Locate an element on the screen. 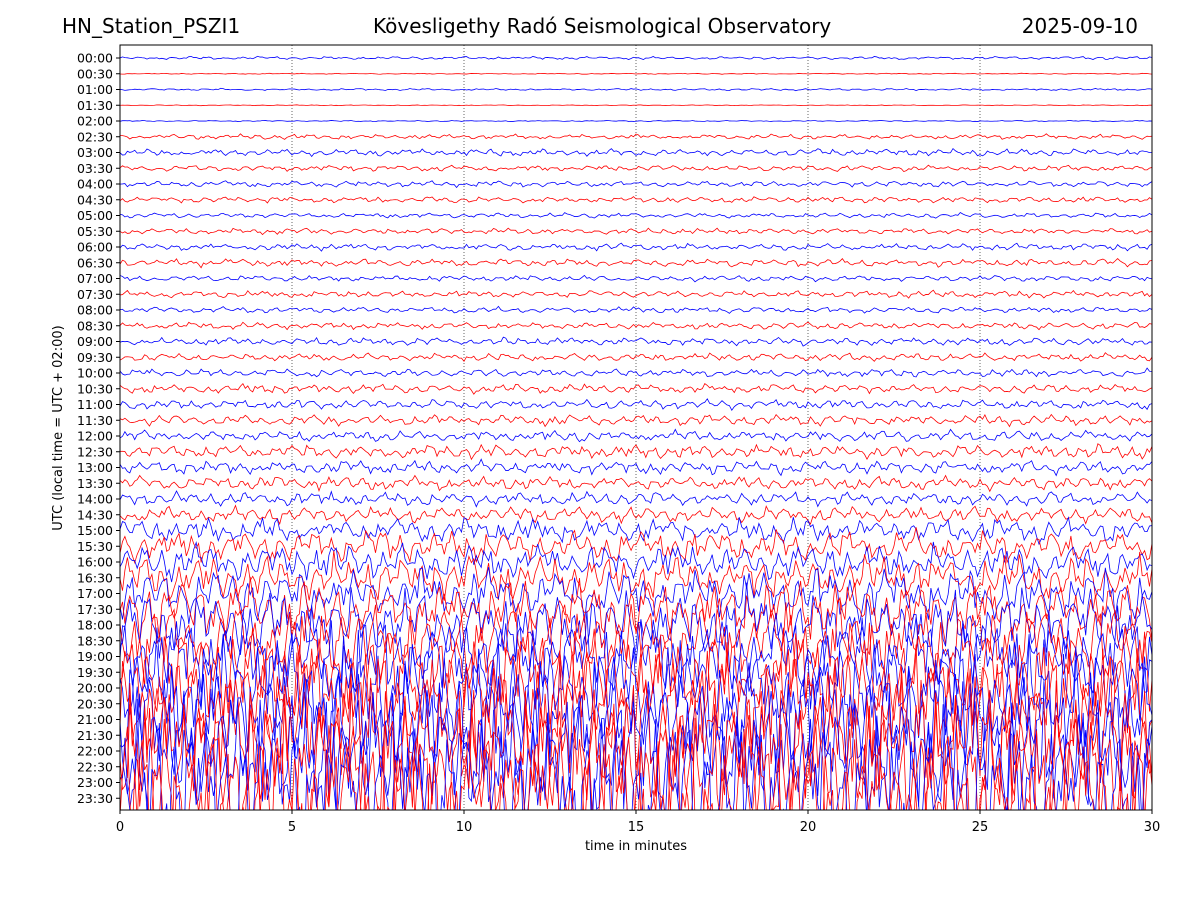 The image size is (1200, 900). trace-01:00 is located at coordinates (636, 89).